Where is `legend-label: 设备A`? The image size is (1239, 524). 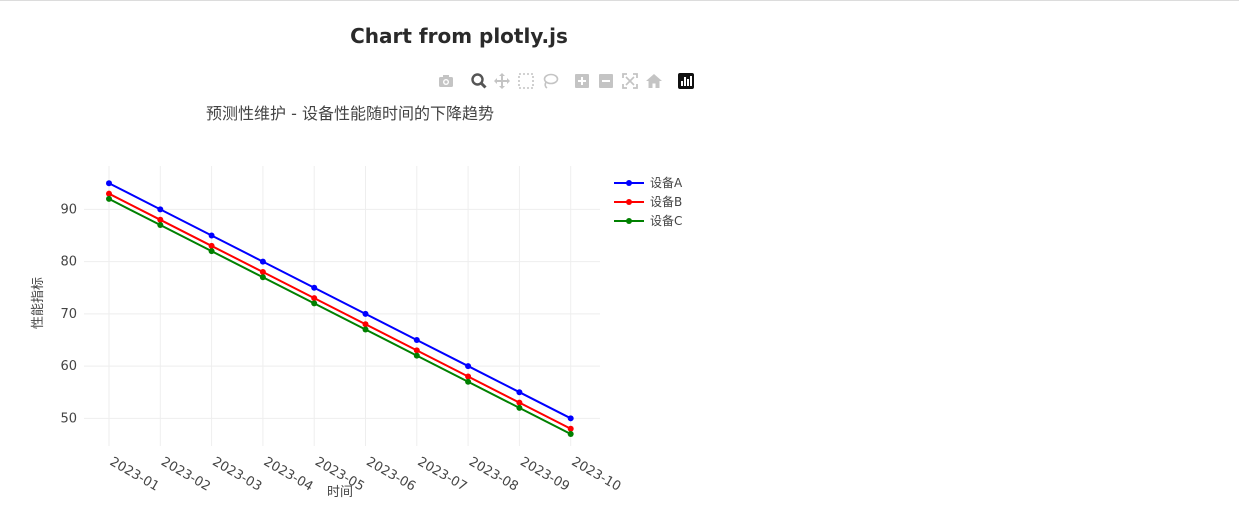
legend-label: 设备A is located at coordinates (666, 183).